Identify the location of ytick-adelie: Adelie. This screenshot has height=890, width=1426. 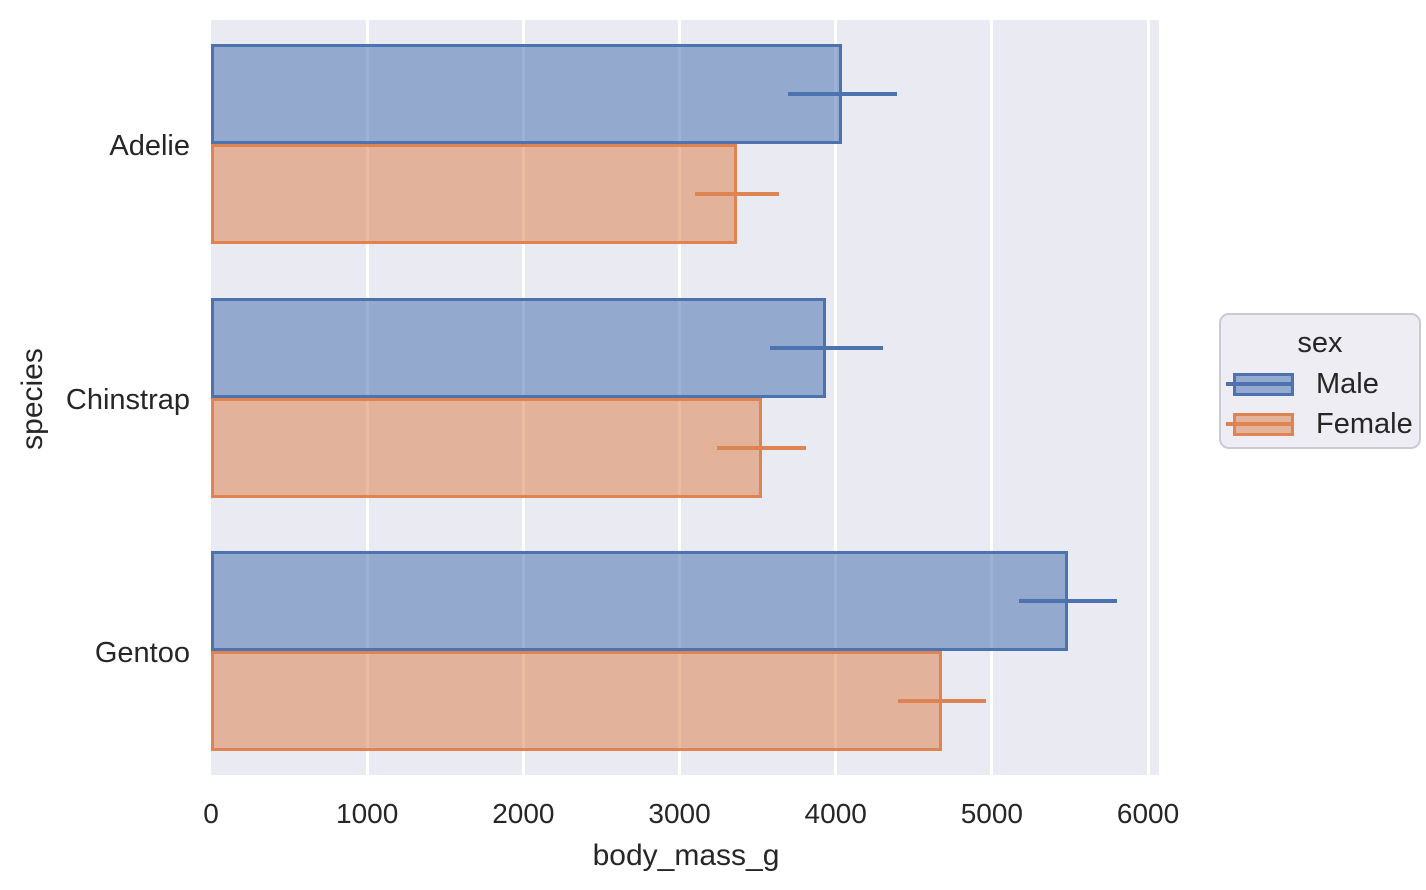
(149, 146).